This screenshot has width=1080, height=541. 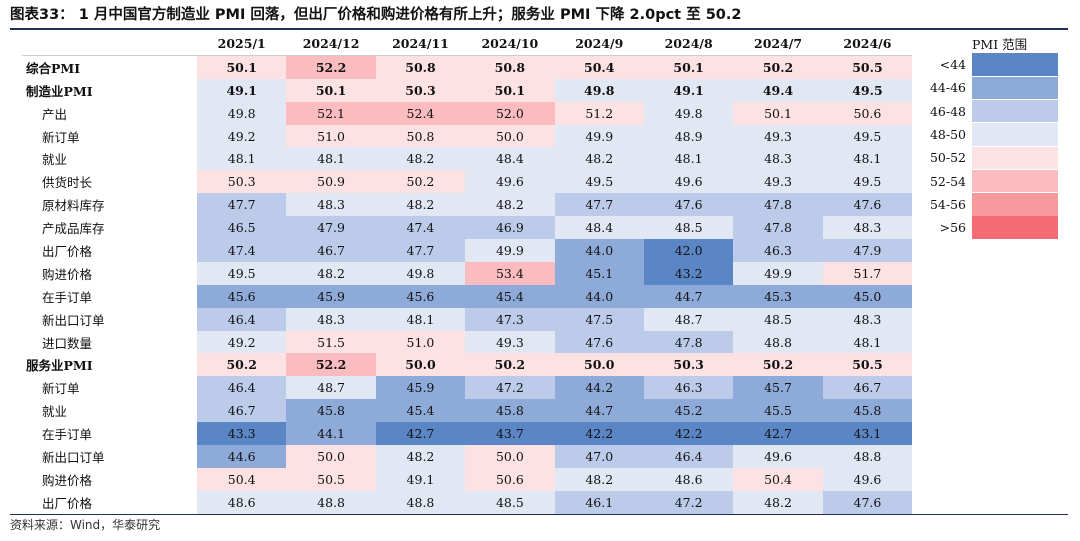 What do you see at coordinates (947, 158) in the screenshot?
I see `legend-label: 50-52` at bounding box center [947, 158].